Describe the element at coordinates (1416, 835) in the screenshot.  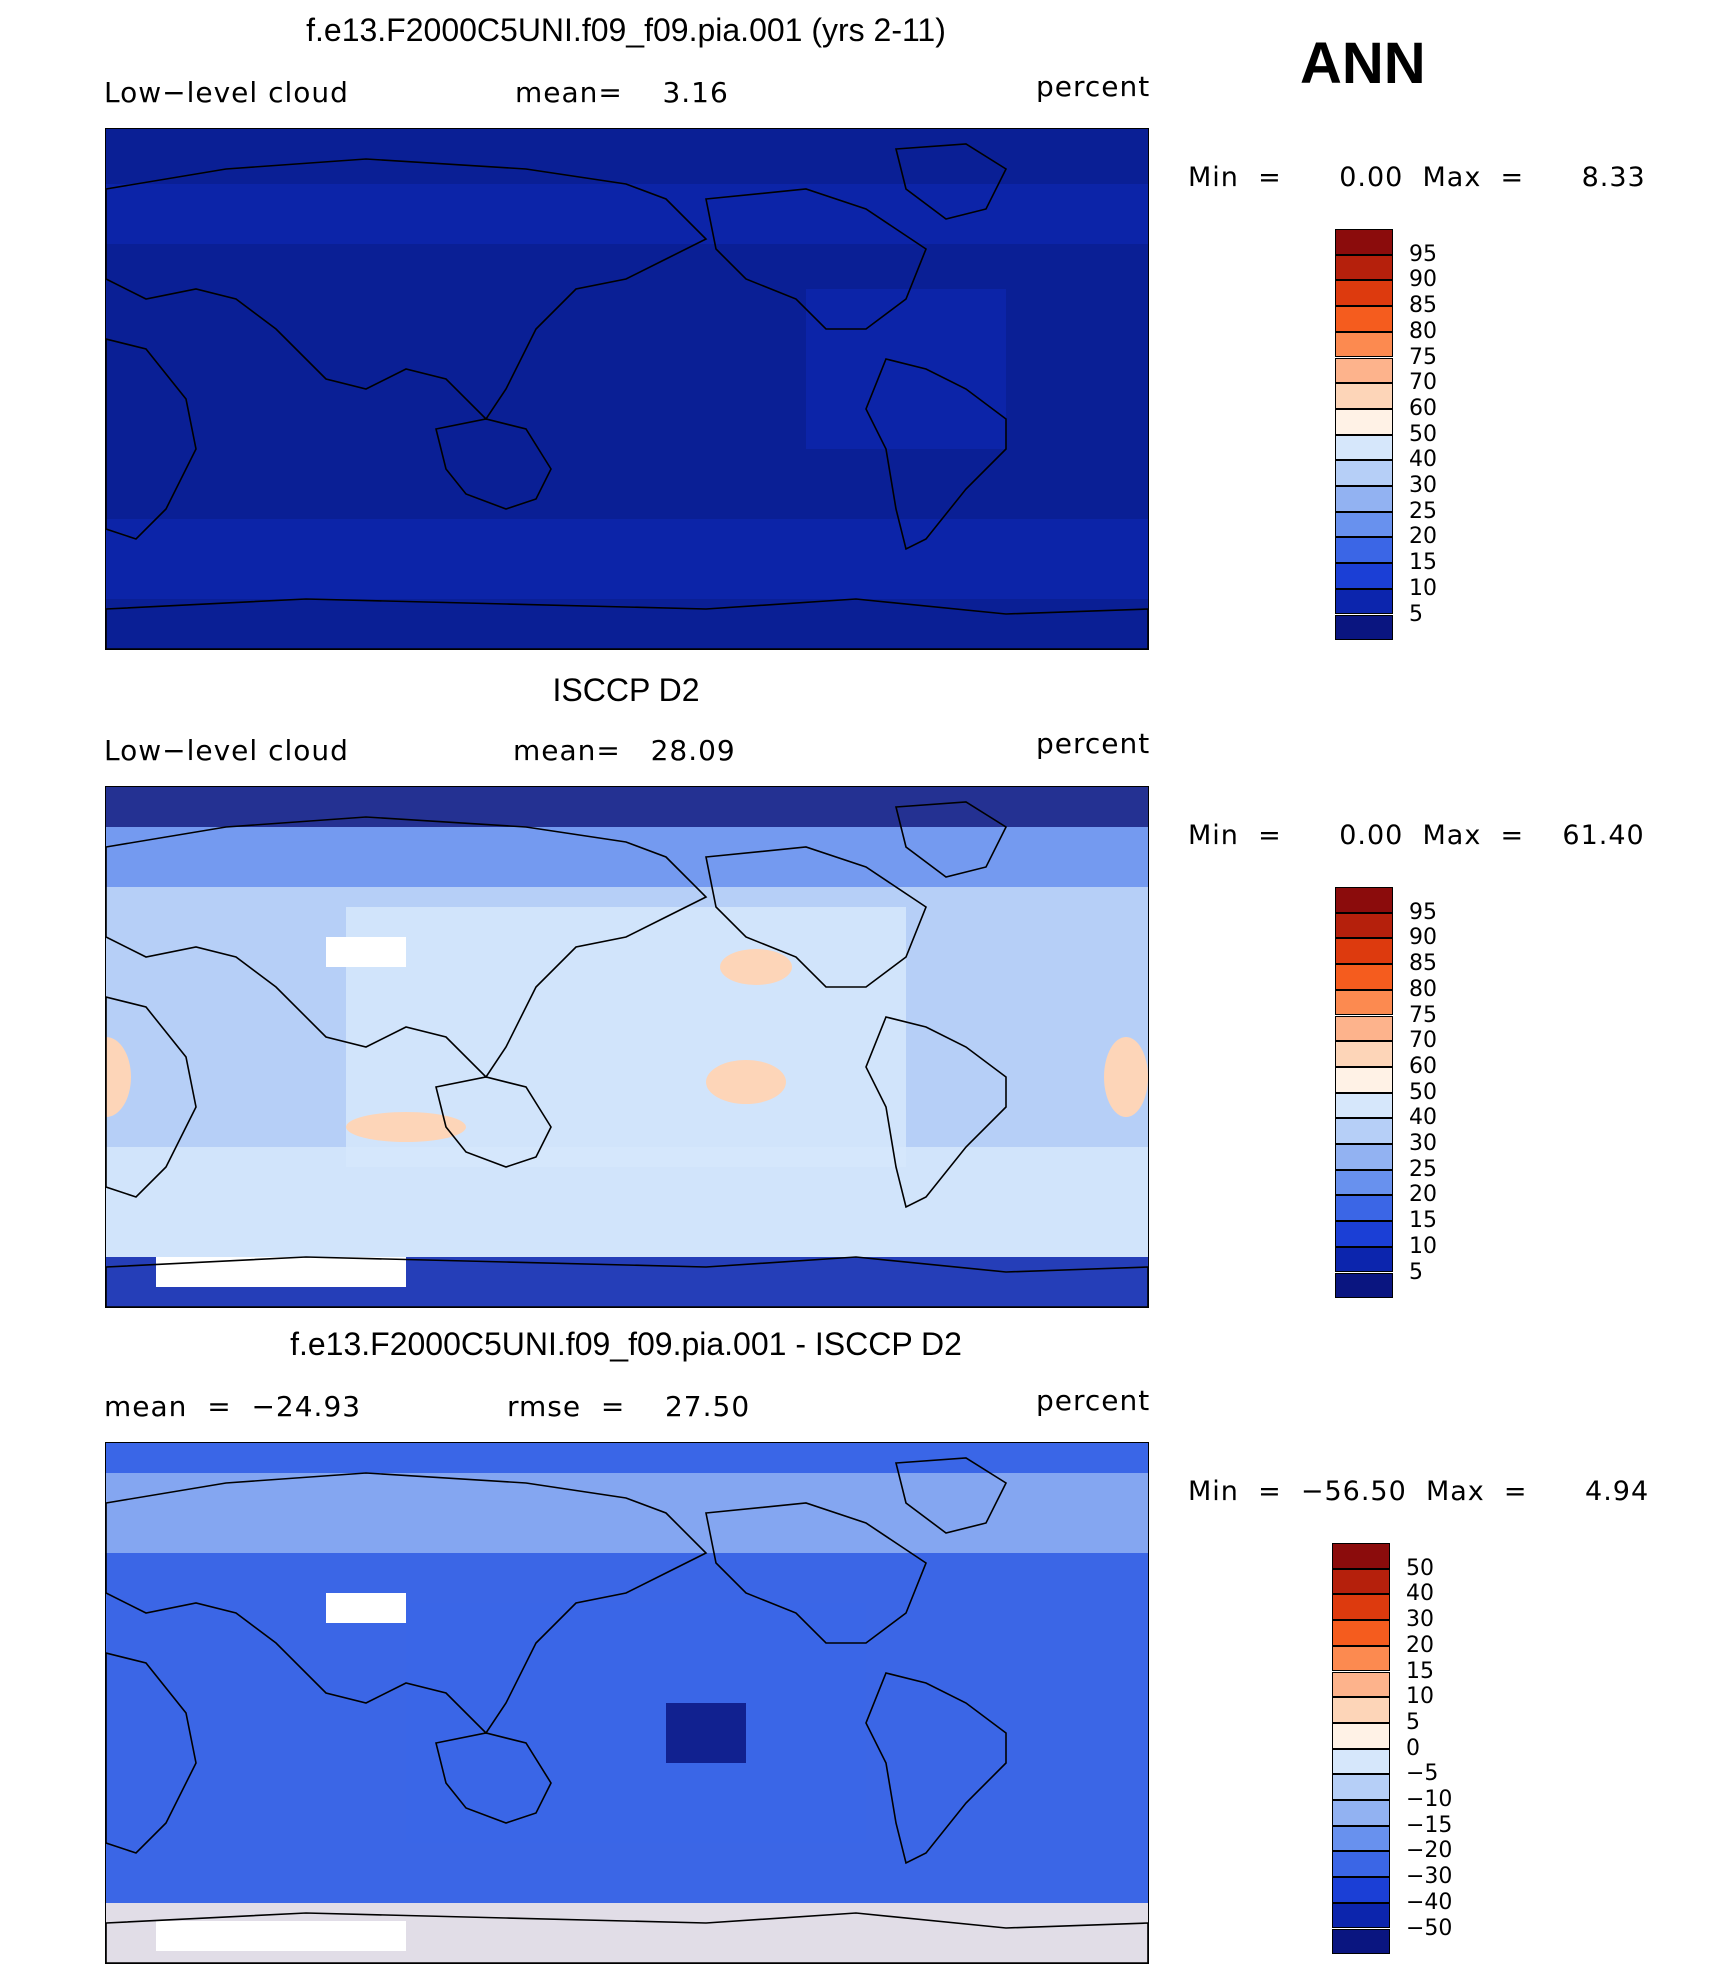
I see `panel-2-min-max: Min = 0.00 Max = 61.40` at that location.